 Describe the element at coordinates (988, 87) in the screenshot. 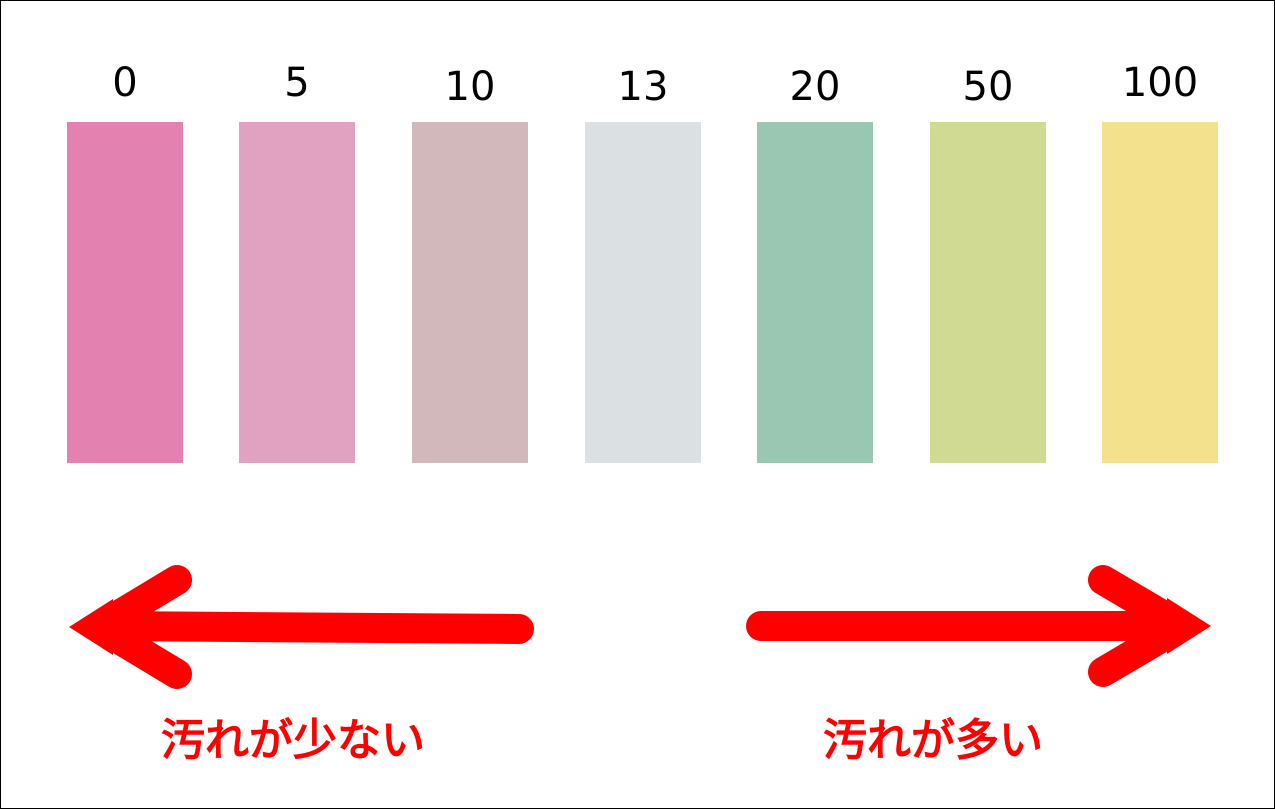

I see `swatch-label: 50` at that location.